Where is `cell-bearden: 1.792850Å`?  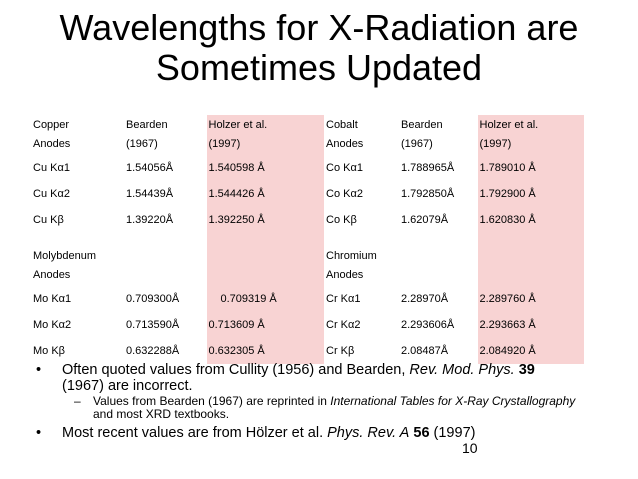 cell-bearden: 1.792850Å is located at coordinates (428, 194).